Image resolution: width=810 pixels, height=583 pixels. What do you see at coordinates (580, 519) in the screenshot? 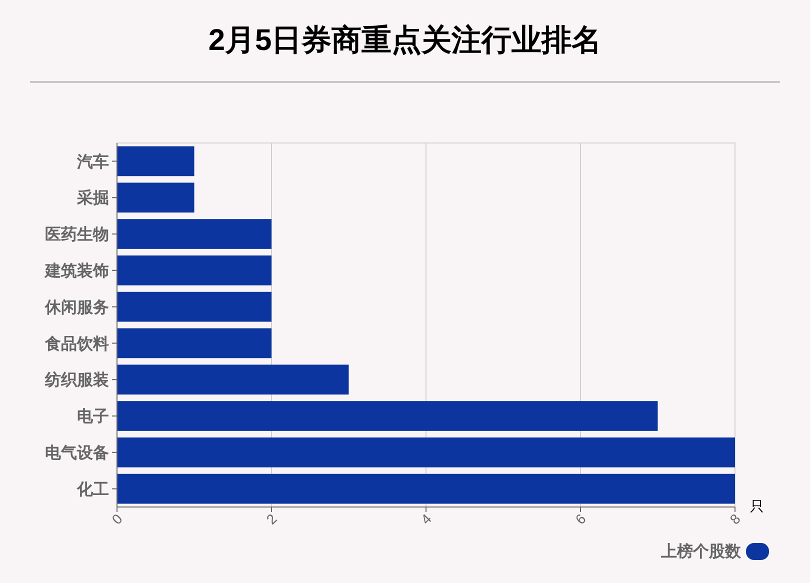
I see `x-tick-label: 6` at bounding box center [580, 519].